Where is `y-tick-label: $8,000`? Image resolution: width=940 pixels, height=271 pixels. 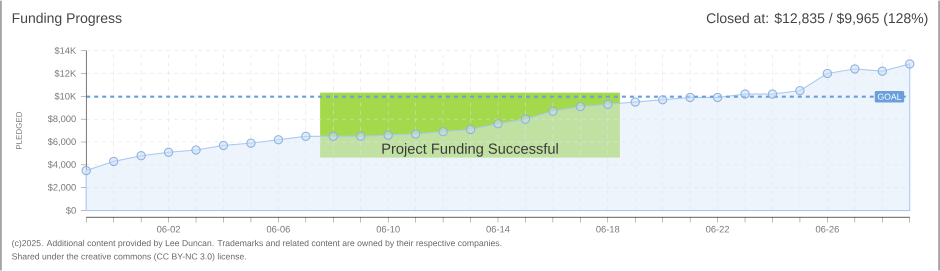
y-tick-label: $8,000 is located at coordinates (62, 119).